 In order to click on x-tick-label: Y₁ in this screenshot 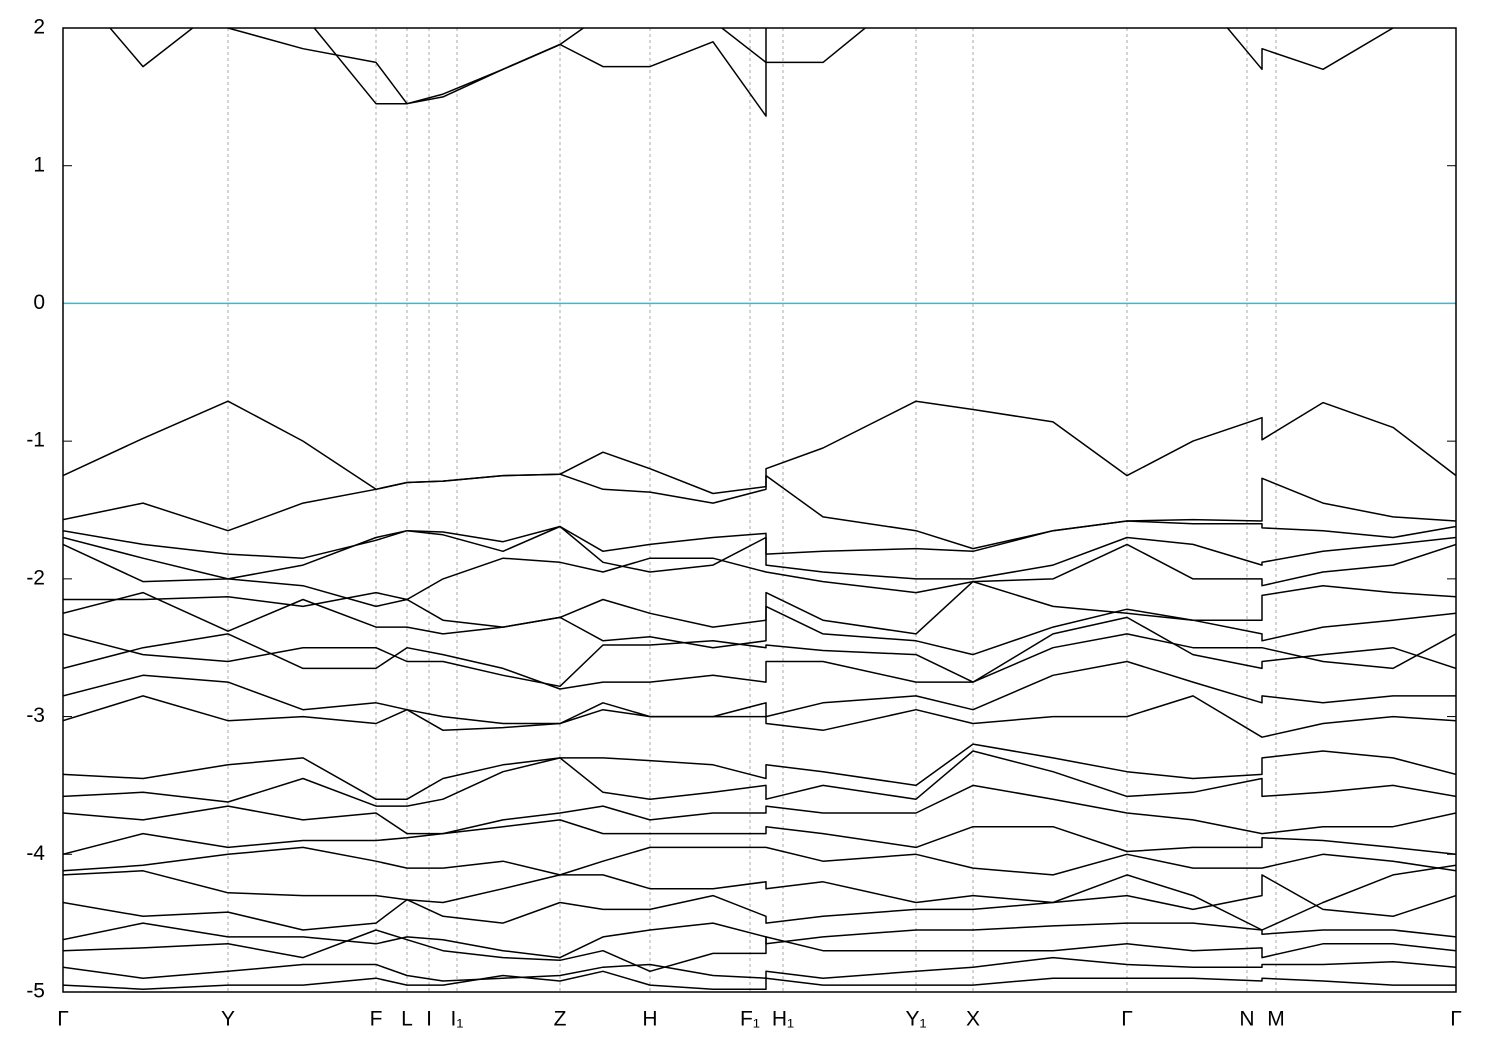, I will do `click(915, 1019)`.